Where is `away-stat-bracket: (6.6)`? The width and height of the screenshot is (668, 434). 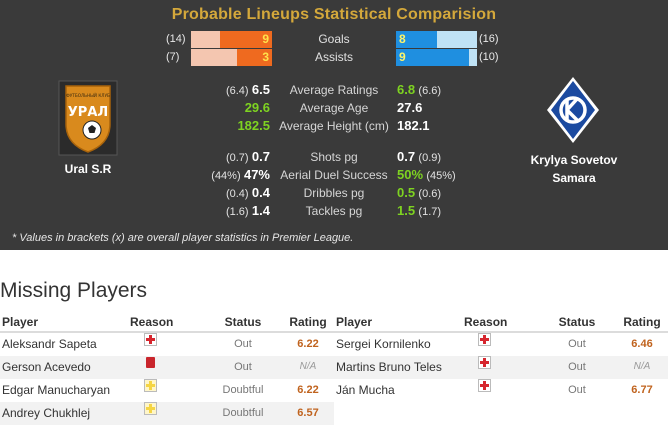
away-stat-bracket: (6.6) is located at coordinates (430, 91).